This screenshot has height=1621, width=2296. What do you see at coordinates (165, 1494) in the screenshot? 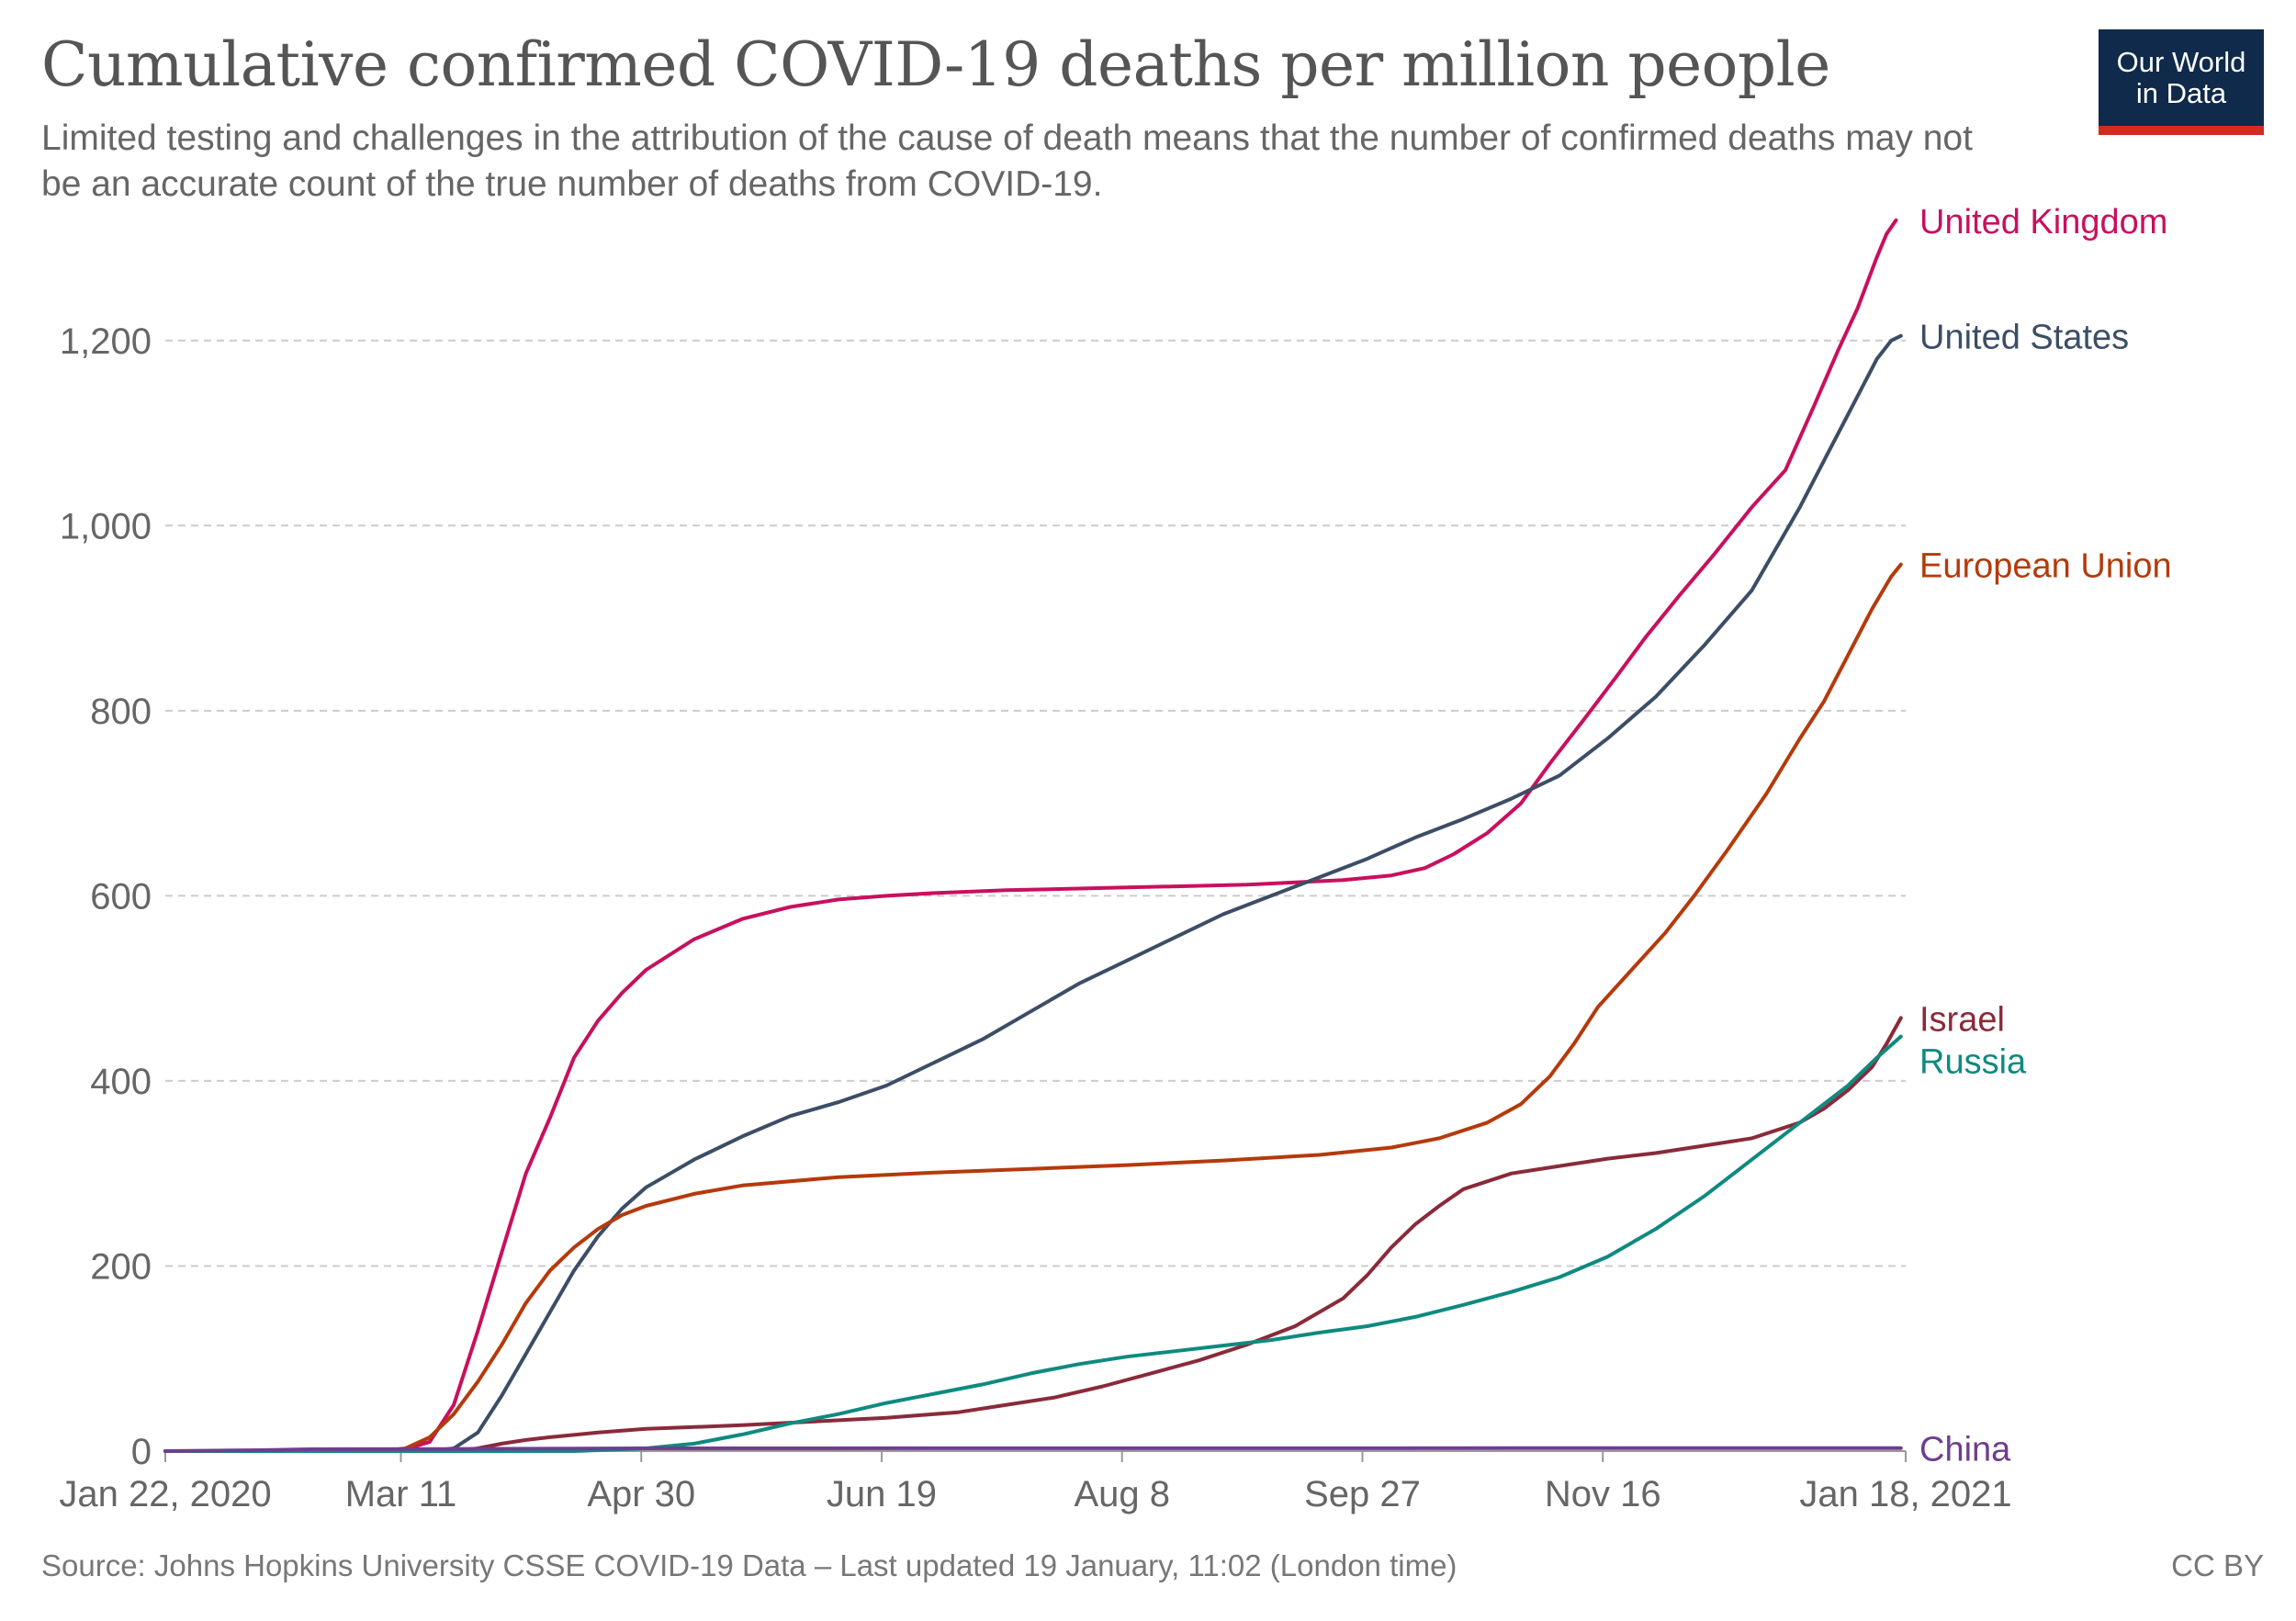
I see `x-tick-label: Jan 22, 2020` at bounding box center [165, 1494].